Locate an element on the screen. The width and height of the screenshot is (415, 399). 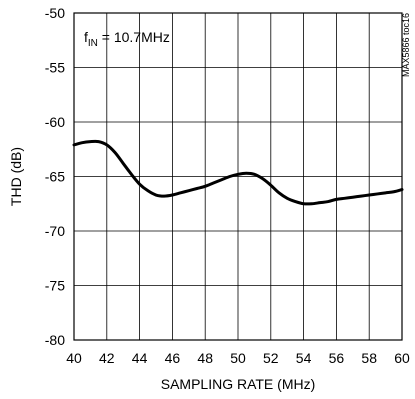
y-tick-label: -65 is located at coordinates (55, 177).